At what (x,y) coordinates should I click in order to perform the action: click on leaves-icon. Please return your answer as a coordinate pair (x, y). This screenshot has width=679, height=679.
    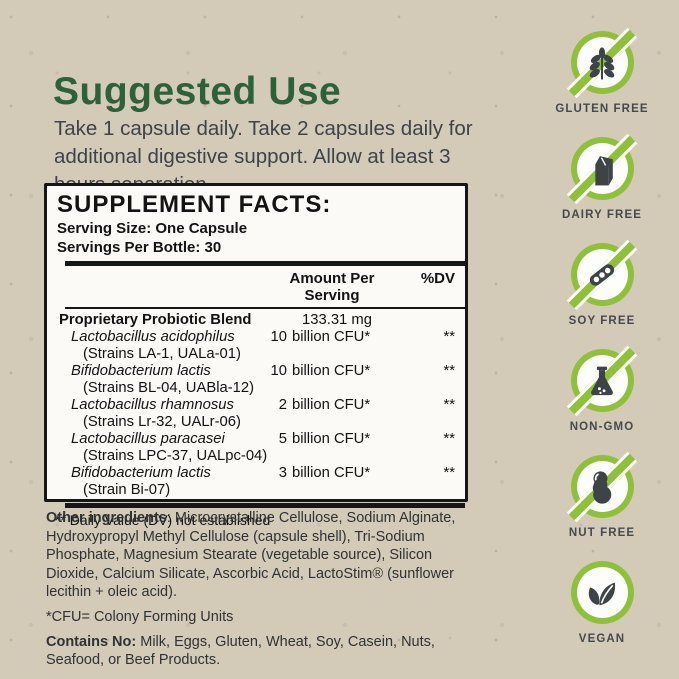
    Looking at the image, I should click on (602, 592).